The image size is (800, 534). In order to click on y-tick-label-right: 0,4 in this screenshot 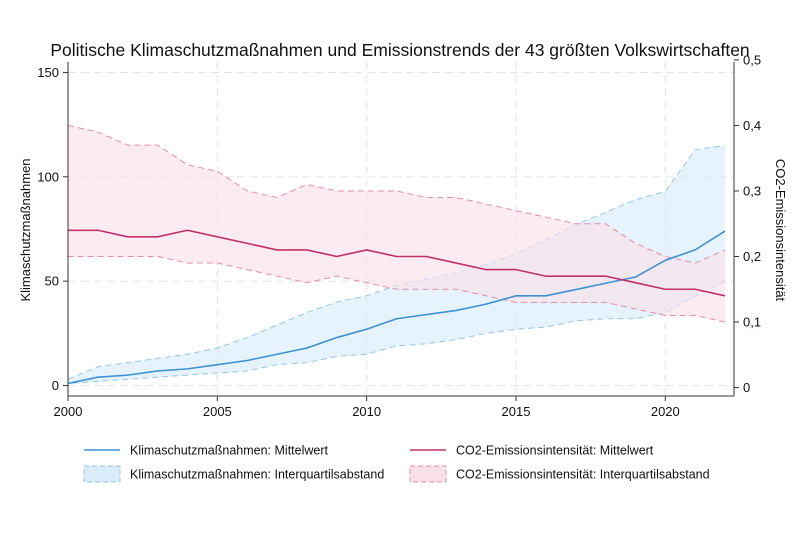, I will do `click(752, 125)`.